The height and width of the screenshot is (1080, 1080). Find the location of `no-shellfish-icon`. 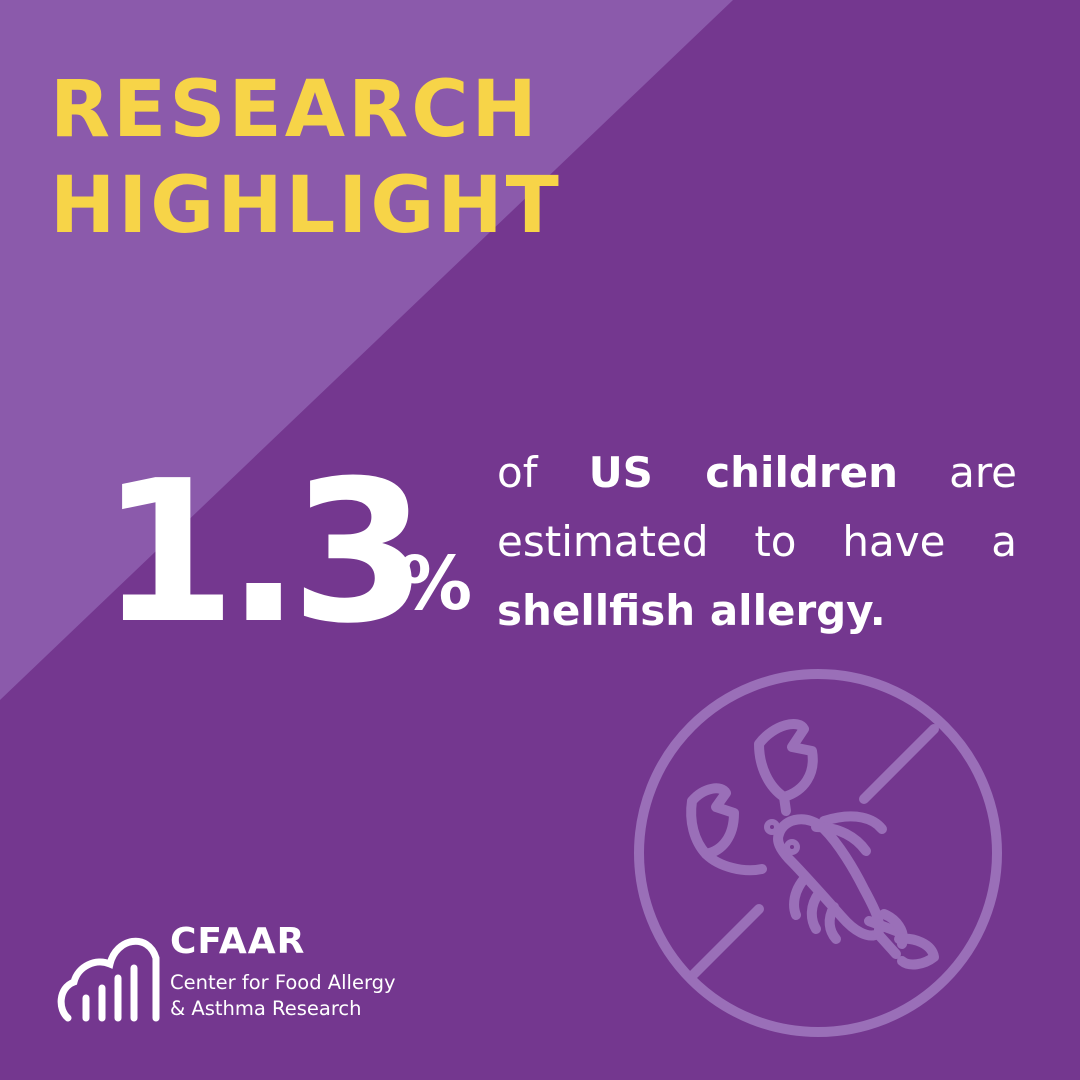

no-shellfish-icon is located at coordinates (818, 853).